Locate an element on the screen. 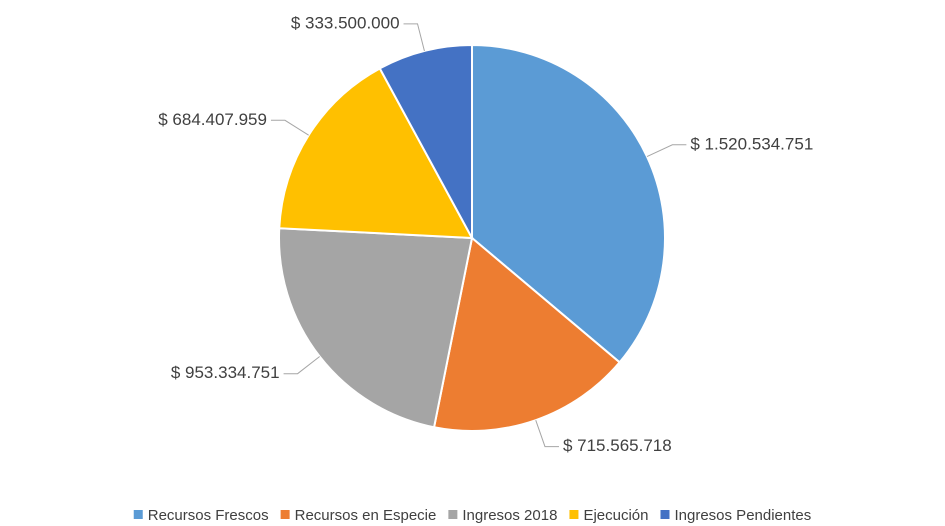  data-label: $ 684.407.959 is located at coordinates (212, 119).